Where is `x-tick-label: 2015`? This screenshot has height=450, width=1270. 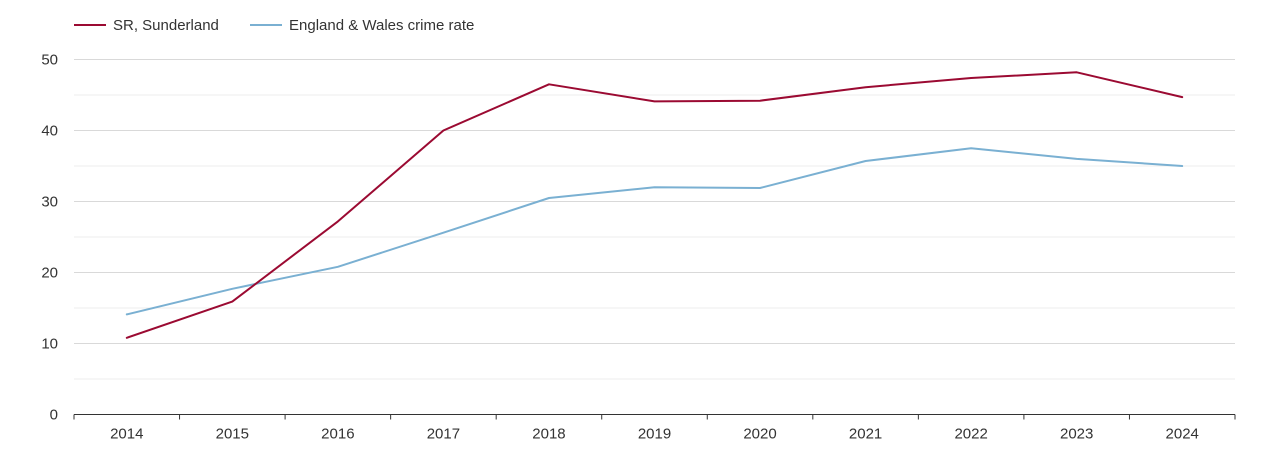 x-tick-label: 2015 is located at coordinates (232, 434).